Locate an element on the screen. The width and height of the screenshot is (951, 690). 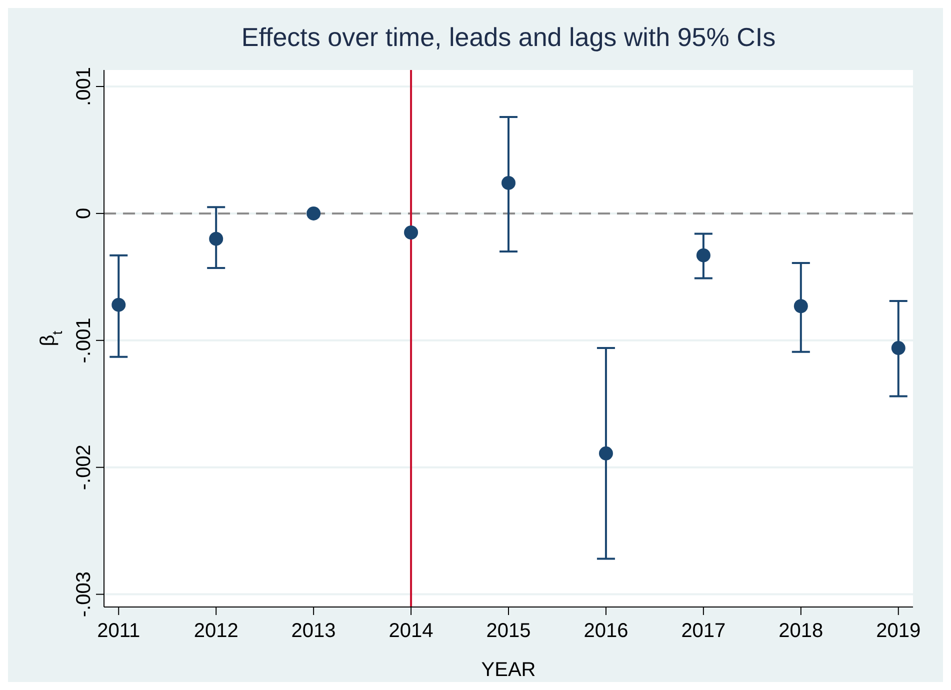
y-tick-label: -.003 is located at coordinates (84, 595).